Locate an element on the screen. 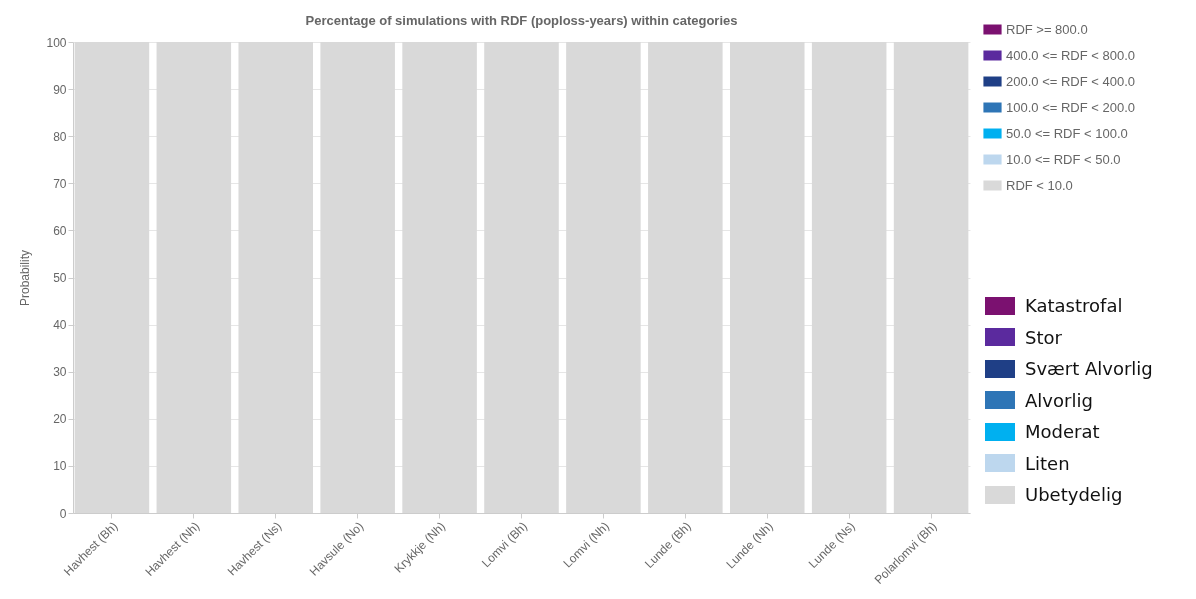  legend-label: 50.0 <= RDF < 100.0 is located at coordinates (1067, 133).